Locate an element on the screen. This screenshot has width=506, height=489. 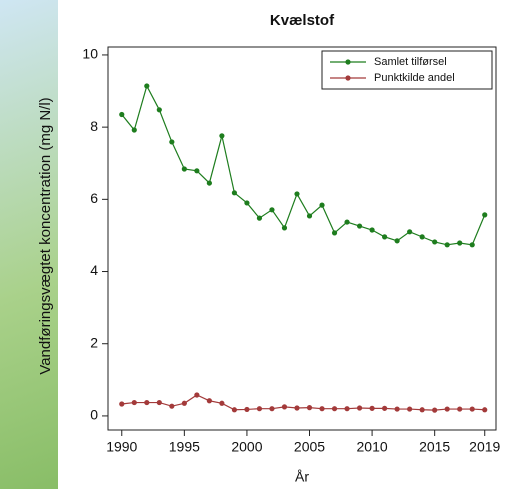
legend-label: Punktkilde andel is located at coordinates (414, 78).